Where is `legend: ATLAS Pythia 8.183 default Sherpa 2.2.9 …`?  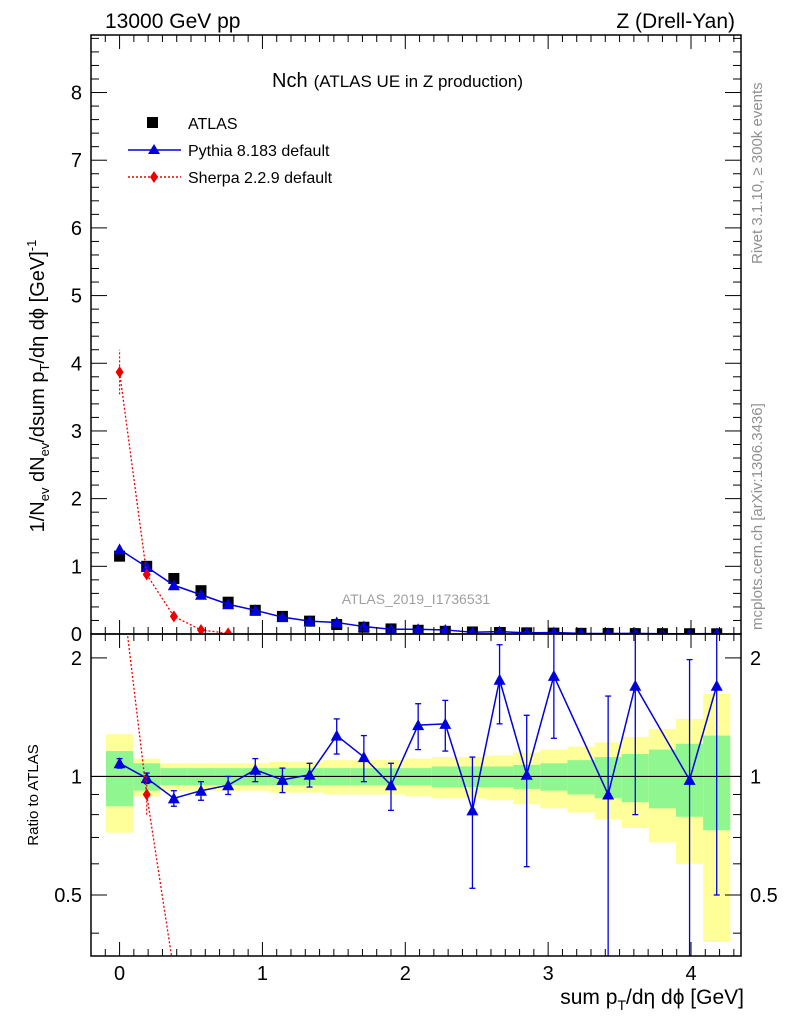
legend: ATLAS Pythia 8.183 default Sherpa 2.2.9 … is located at coordinates (230, 151).